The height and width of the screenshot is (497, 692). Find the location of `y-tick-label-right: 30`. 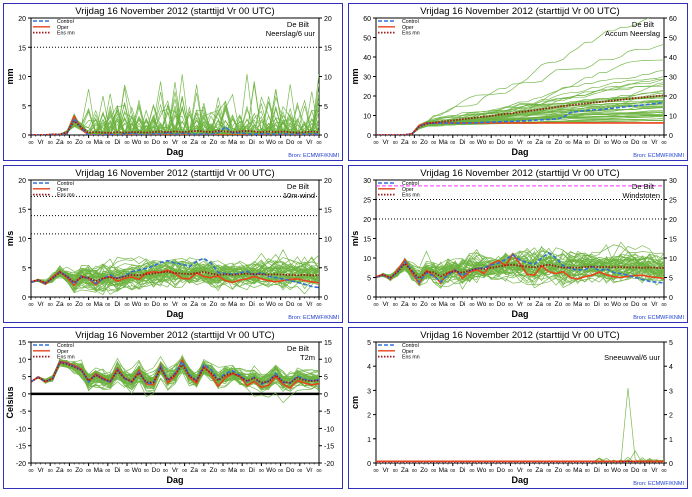

y-tick-label-right: 30 is located at coordinates (673, 181).